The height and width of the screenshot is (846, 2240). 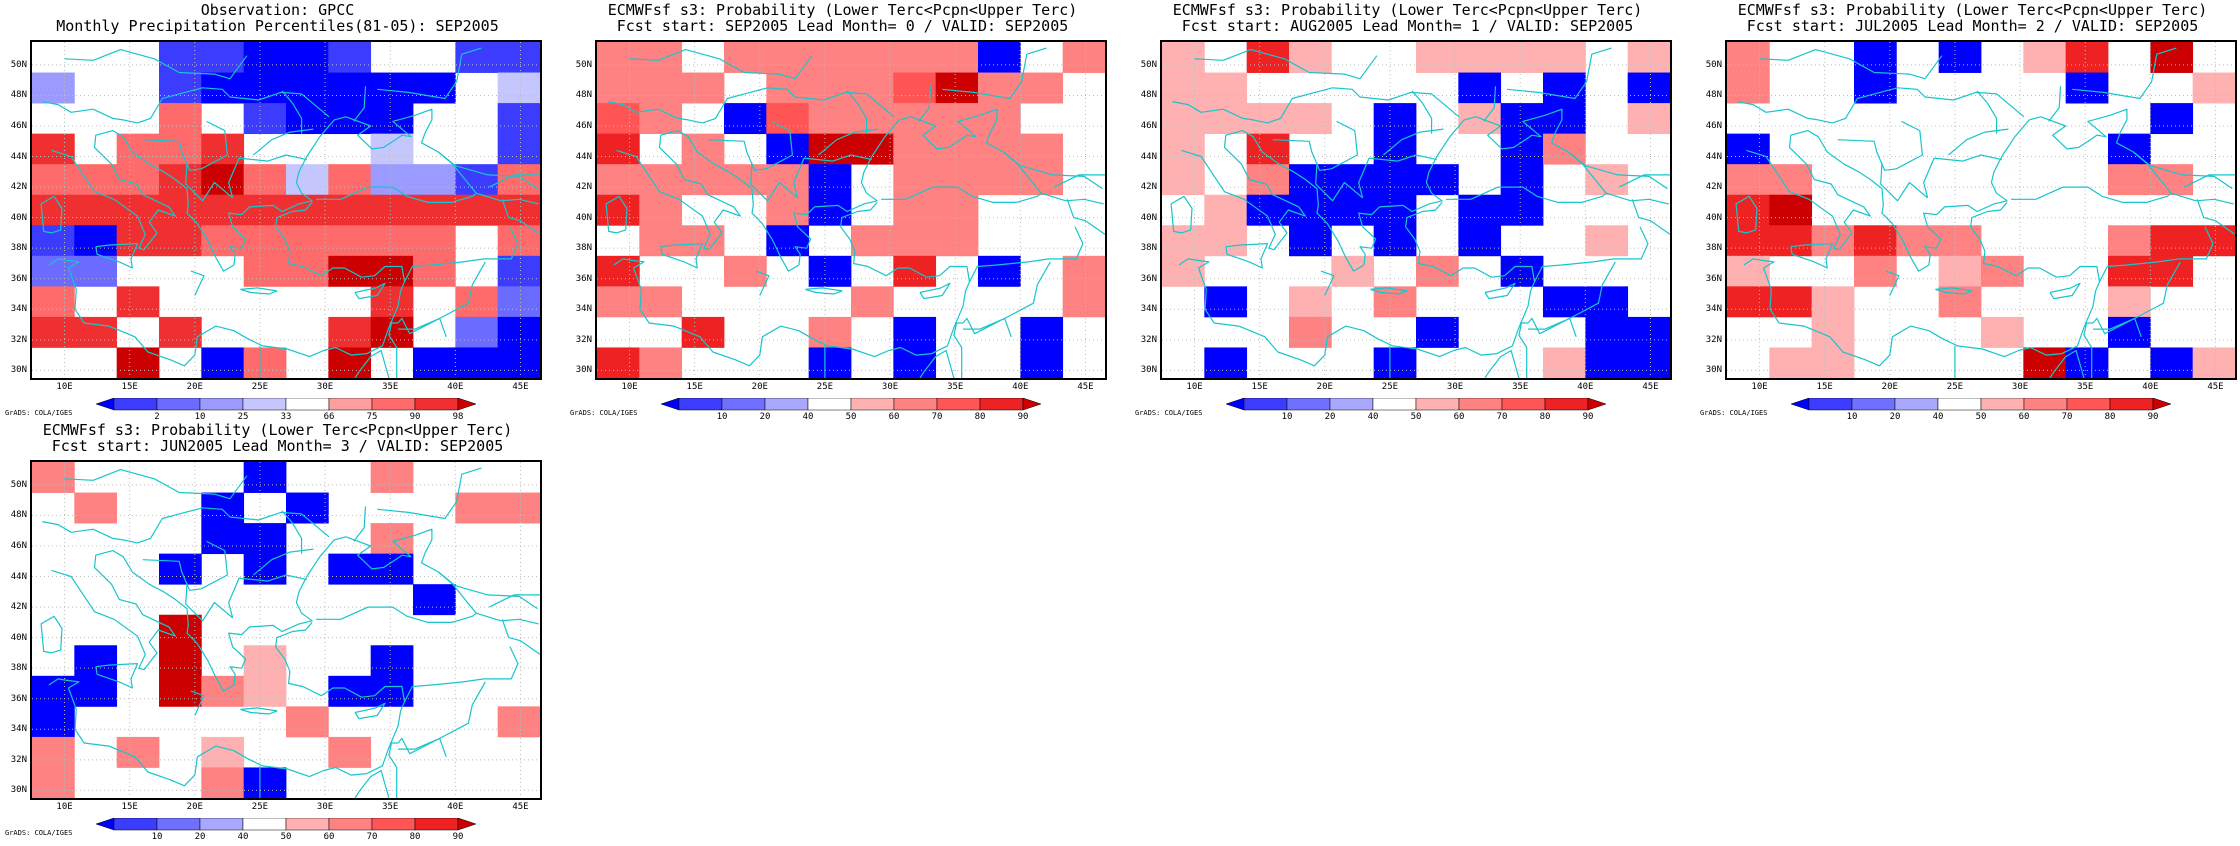 I want to click on colorbar-label: 60, so click(x=329, y=837).